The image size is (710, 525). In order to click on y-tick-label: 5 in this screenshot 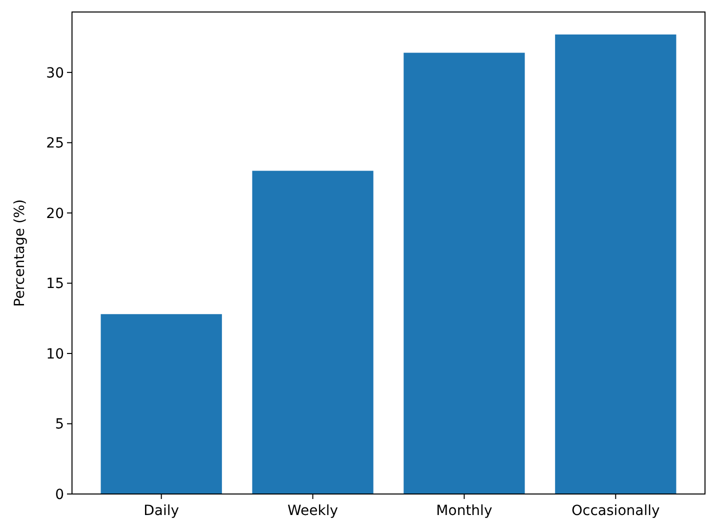, I will do `click(59, 424)`.